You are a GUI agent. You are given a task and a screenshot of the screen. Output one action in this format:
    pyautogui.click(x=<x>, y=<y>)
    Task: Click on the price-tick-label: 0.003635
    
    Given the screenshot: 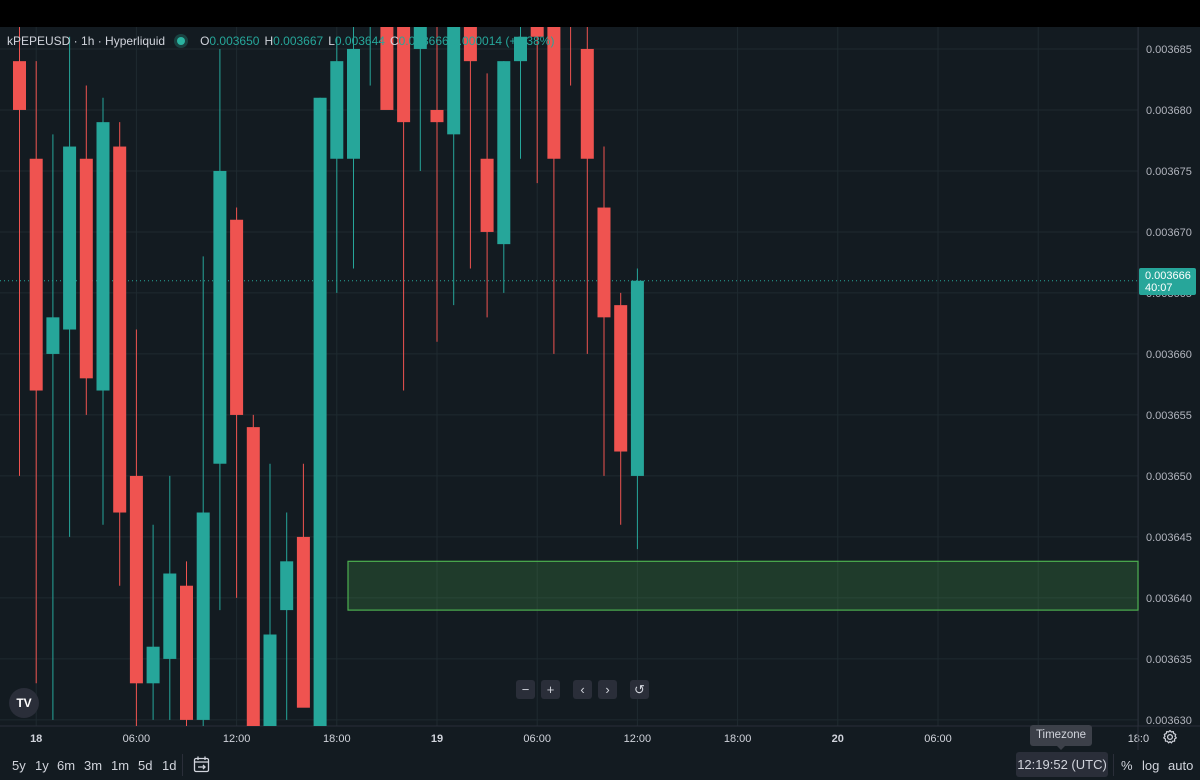 What is the action you would take?
    pyautogui.click(x=1169, y=660)
    